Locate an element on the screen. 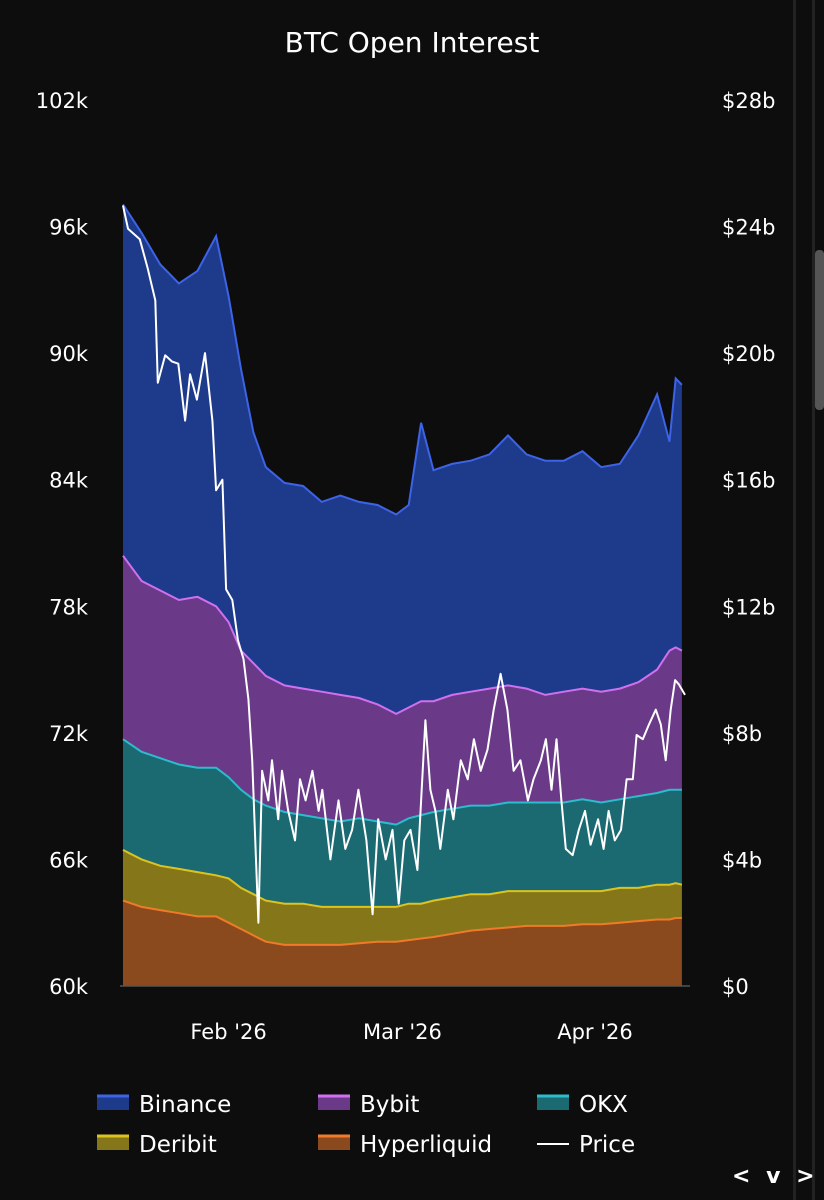 The height and width of the screenshot is (1200, 824). line-deribit is located at coordinates (402, 878).